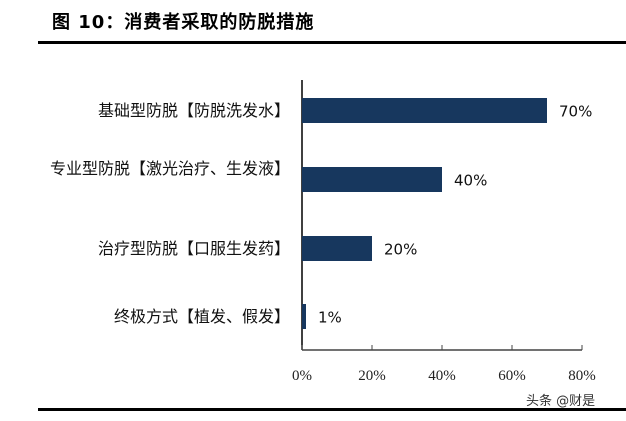 This screenshot has width=626, height=421. Describe the element at coordinates (201, 316) in the screenshot. I see `category-label: 终极方式【植发、假发】` at that location.